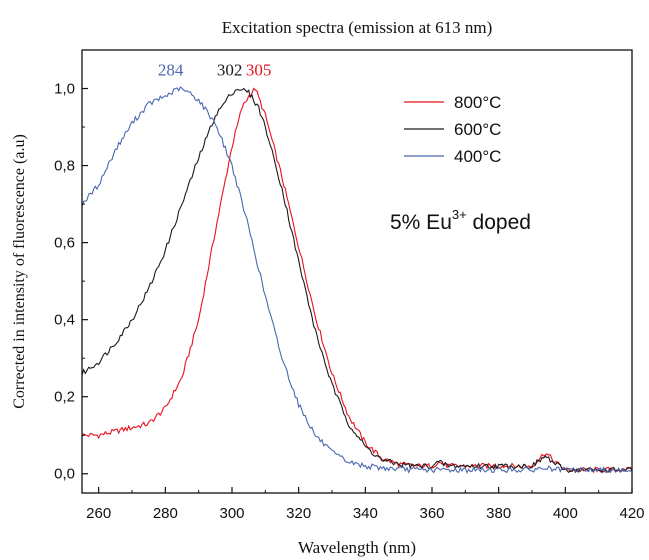 This screenshot has height=560, width=649. Describe the element at coordinates (477, 102) in the screenshot. I see `legend-label: 800°C` at that location.